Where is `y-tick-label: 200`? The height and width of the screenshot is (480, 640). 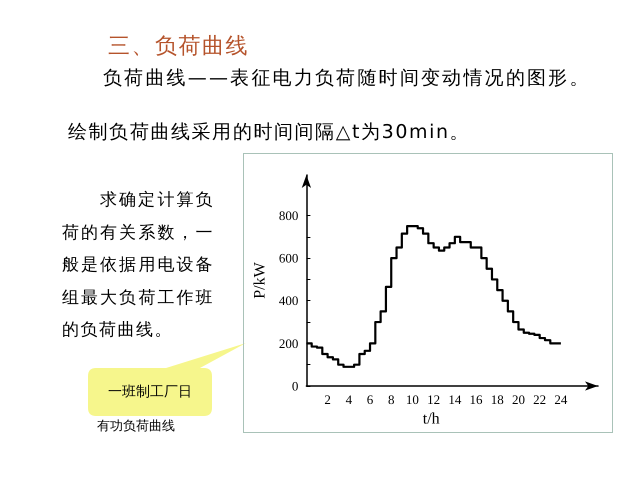 y-tick-label: 200 is located at coordinates (288, 343).